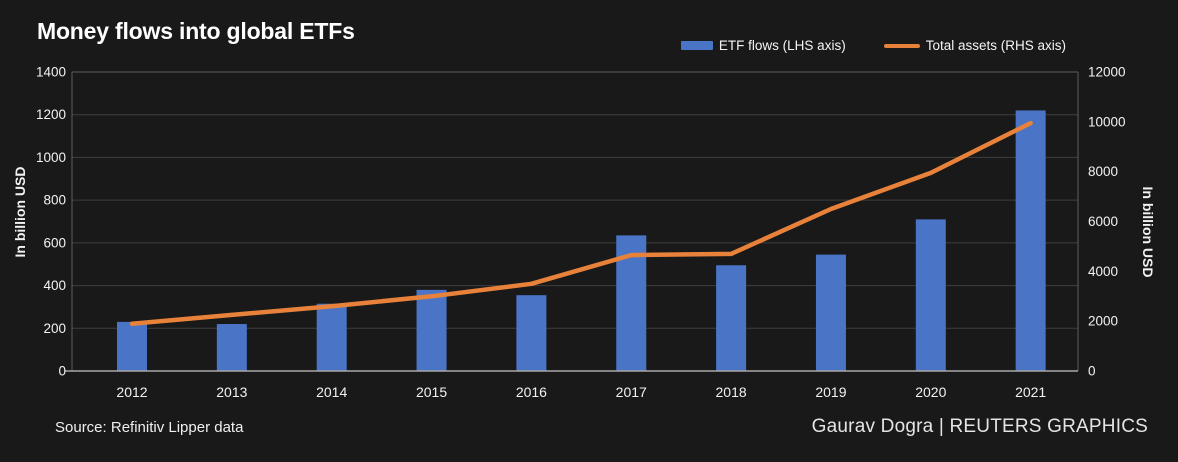 The width and height of the screenshot is (1178, 462). I want to click on credit-note: Gaurav Dogra | REUTERS GRAPHICS, so click(979, 426).